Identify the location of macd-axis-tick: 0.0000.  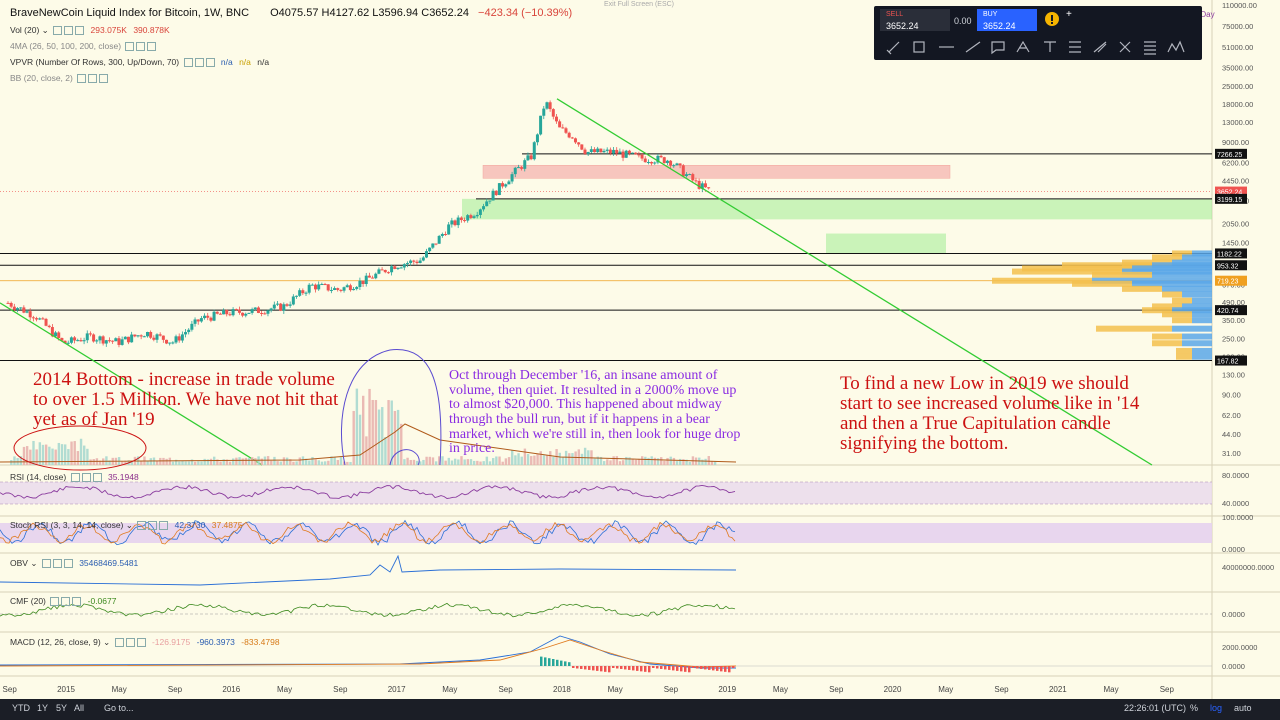
(1233, 666).